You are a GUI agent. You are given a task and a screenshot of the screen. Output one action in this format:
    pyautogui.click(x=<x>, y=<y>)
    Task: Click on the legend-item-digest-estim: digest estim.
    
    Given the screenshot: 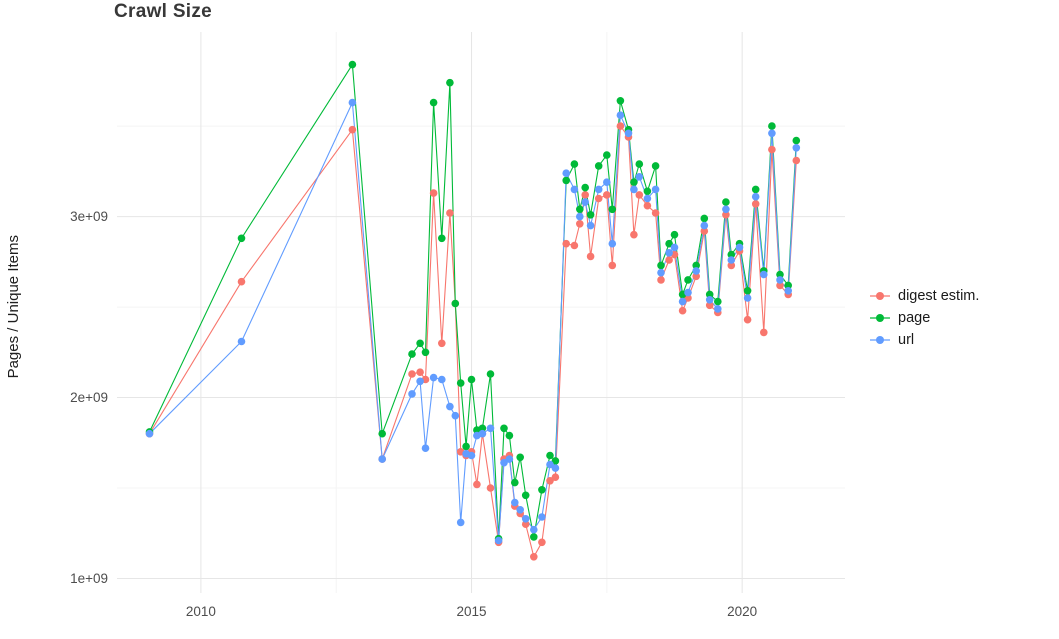 What is the action you would take?
    pyautogui.click(x=924, y=295)
    